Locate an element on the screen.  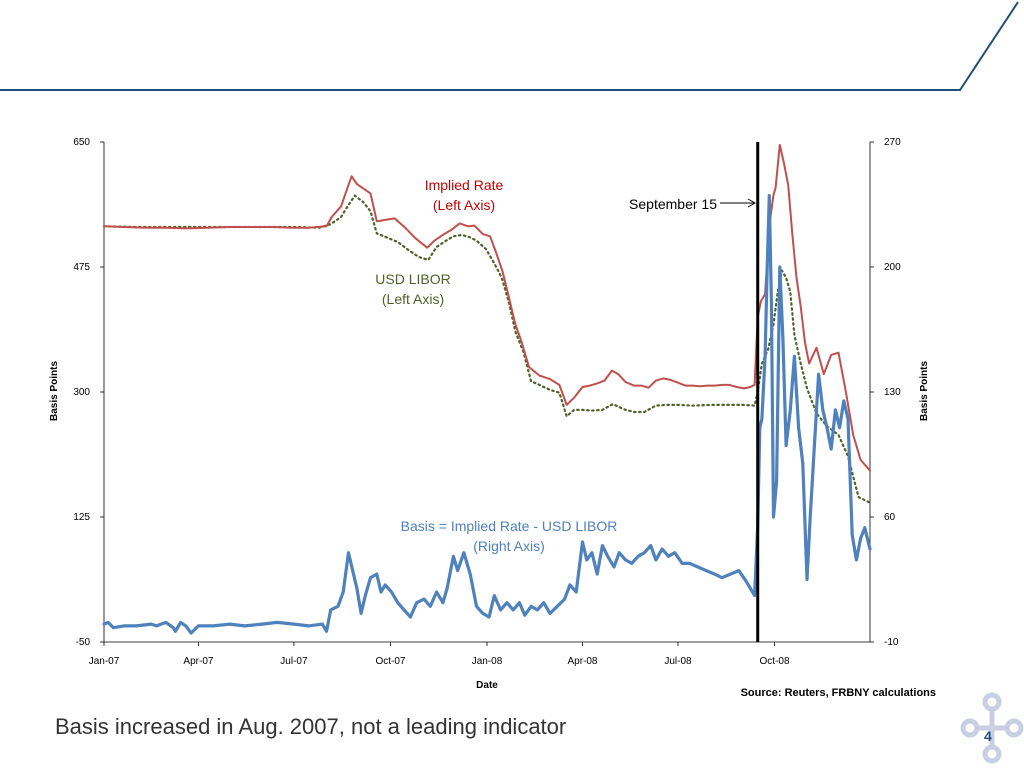
y-left-tick-label: 650 is located at coordinates (81, 142).